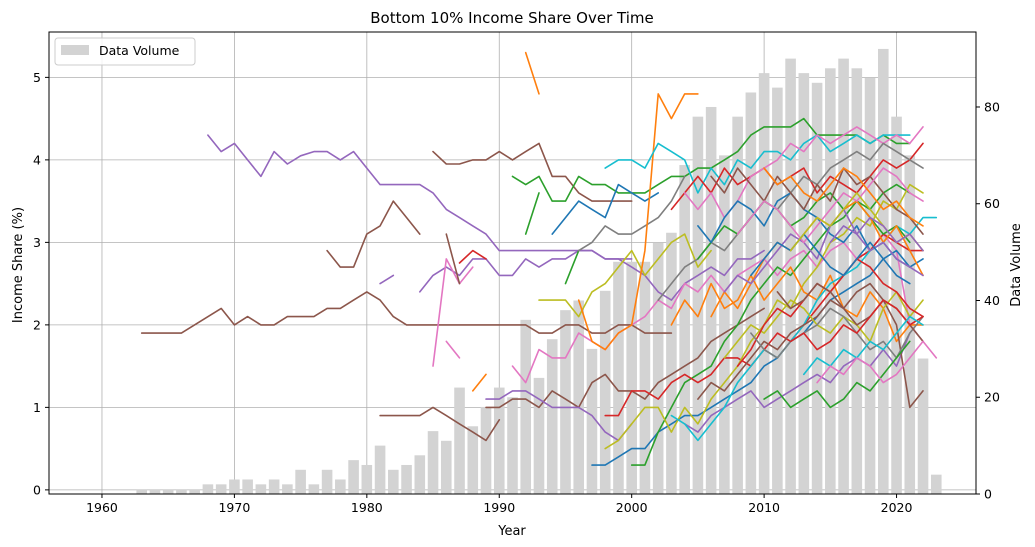 The image size is (1035, 547). Describe the element at coordinates (988, 494) in the screenshot. I see `y2-tick-label: 0` at that location.